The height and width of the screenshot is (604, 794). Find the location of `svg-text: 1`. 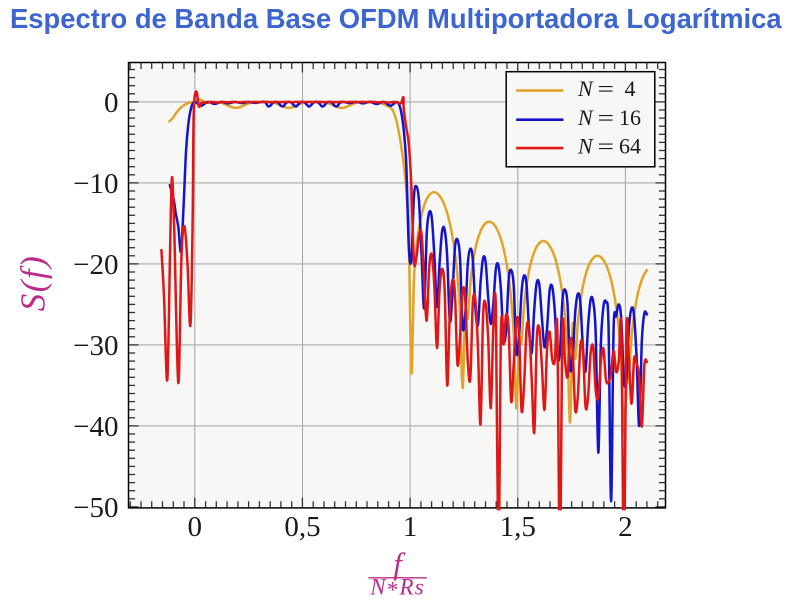

svg-text: 1 is located at coordinates (410, 527).